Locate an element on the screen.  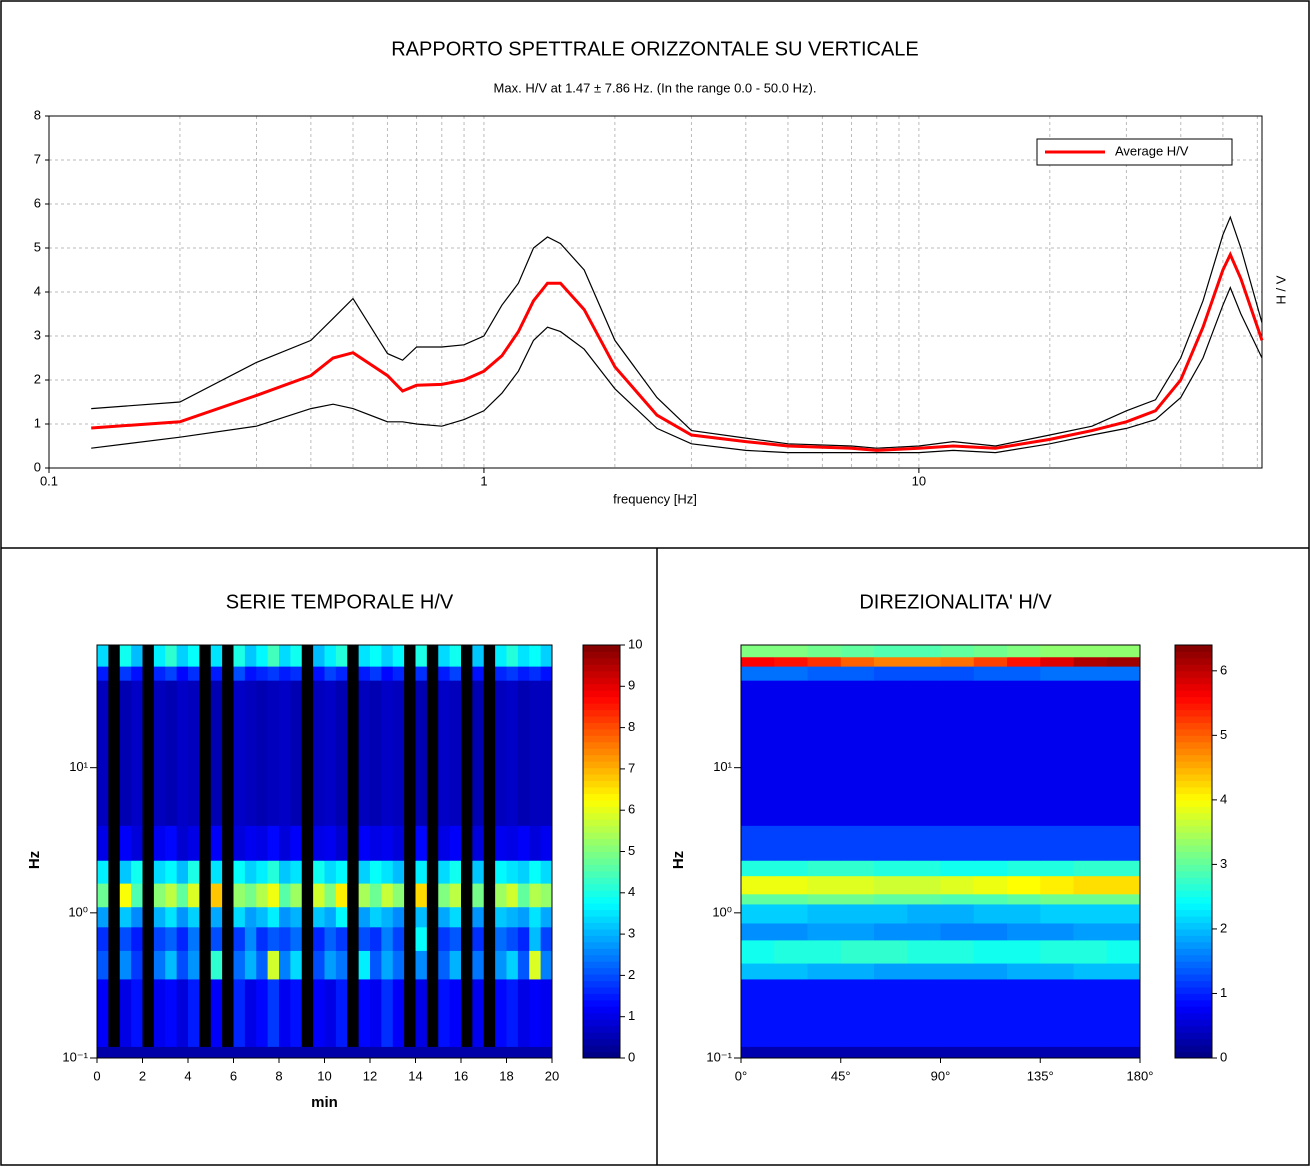
colorbar-label: 10 is located at coordinates (635, 643).